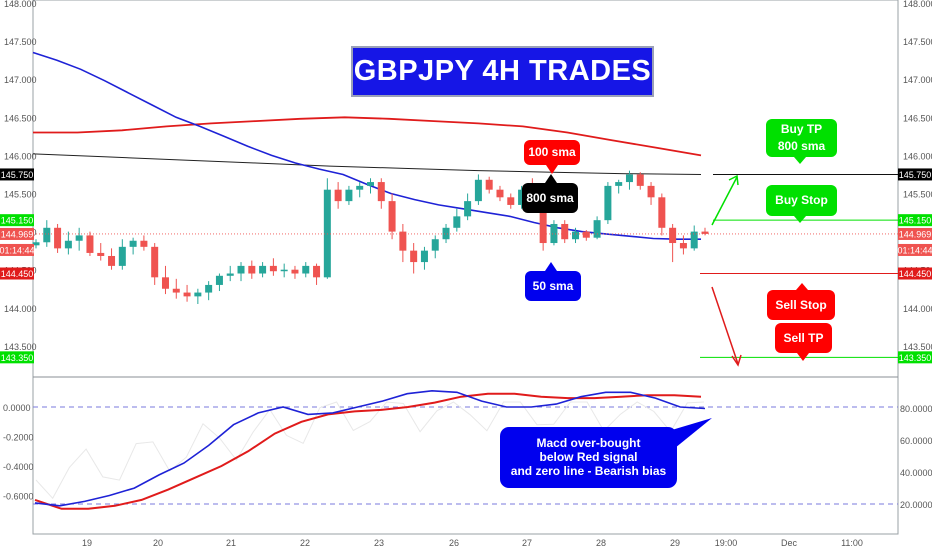 The width and height of the screenshot is (932, 550). I want to click on buy-stop-label: Buy Stop, so click(801, 200).